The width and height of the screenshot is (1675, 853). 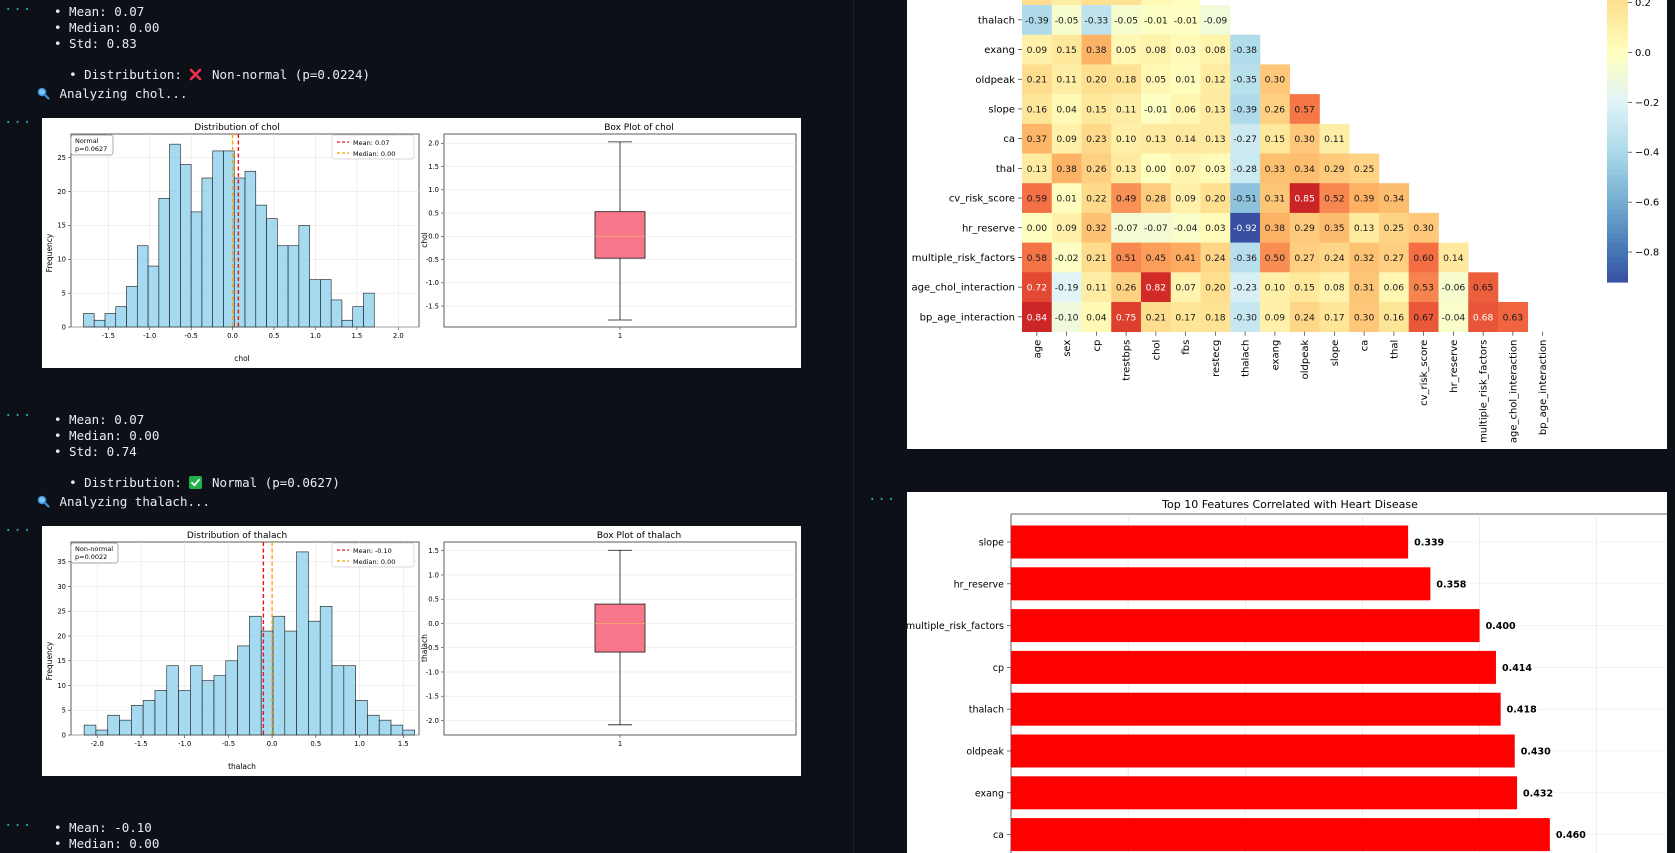 I want to click on hist-tick-label-y: 10, so click(x=61, y=260).